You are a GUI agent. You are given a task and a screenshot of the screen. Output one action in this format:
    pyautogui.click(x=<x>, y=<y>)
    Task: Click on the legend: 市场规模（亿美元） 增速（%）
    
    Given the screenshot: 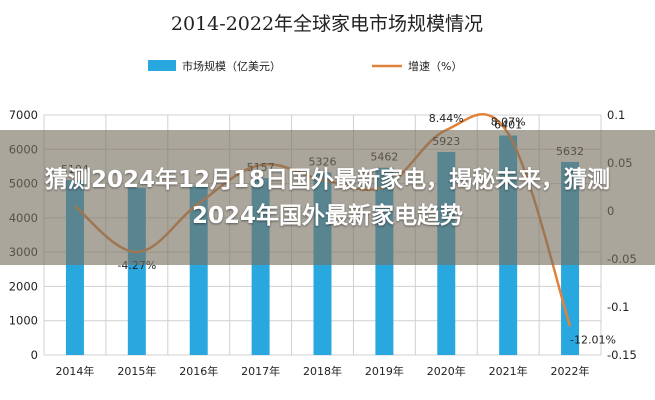 What is the action you would take?
    pyautogui.click(x=305, y=66)
    